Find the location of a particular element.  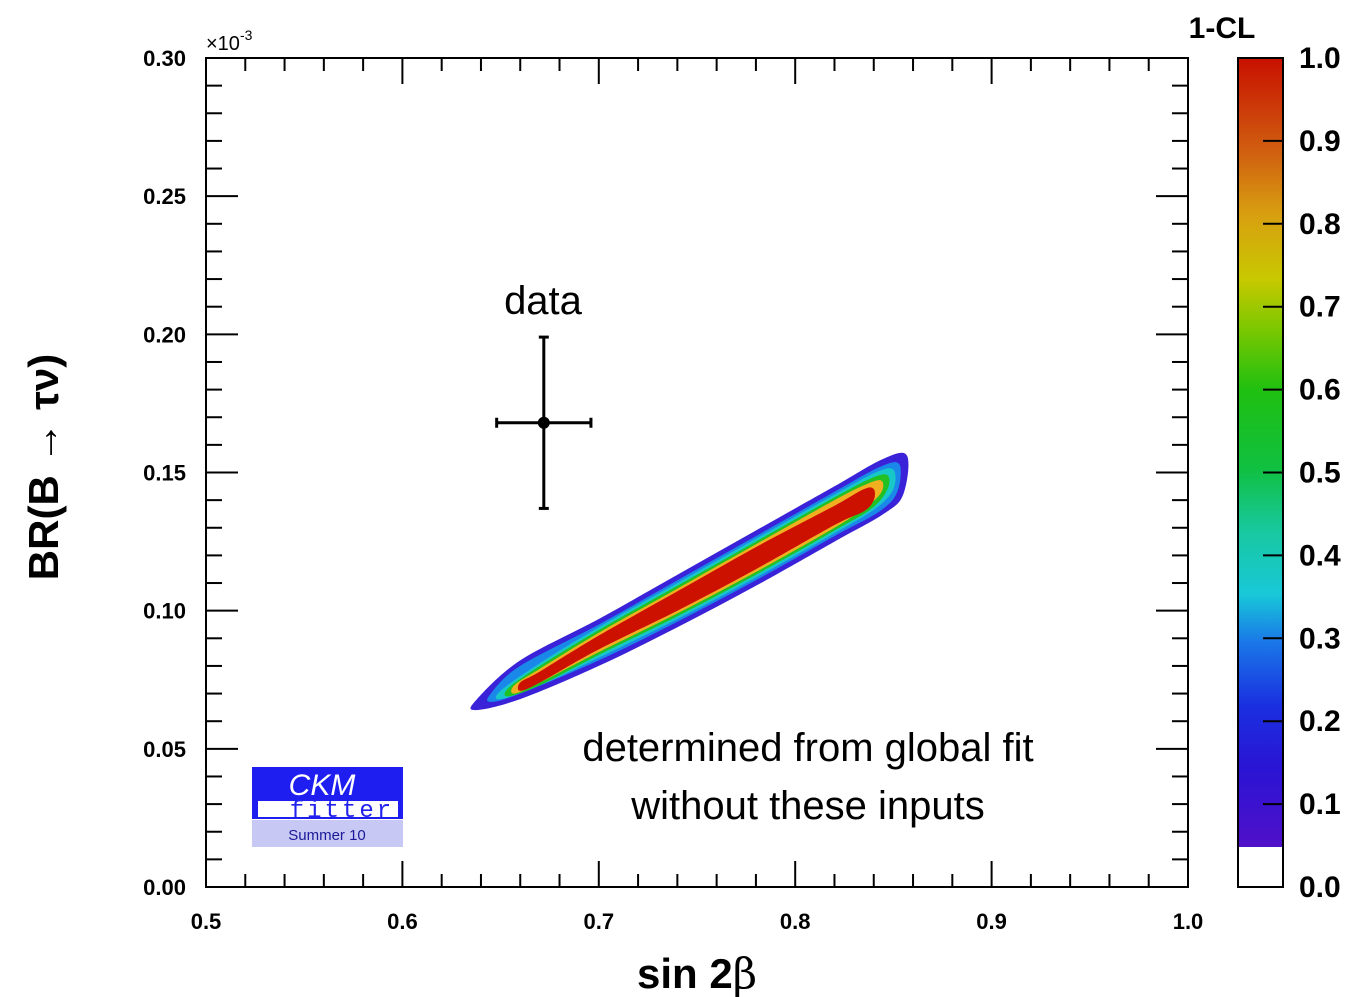

x-tick-label: 0.9 is located at coordinates (991, 921).